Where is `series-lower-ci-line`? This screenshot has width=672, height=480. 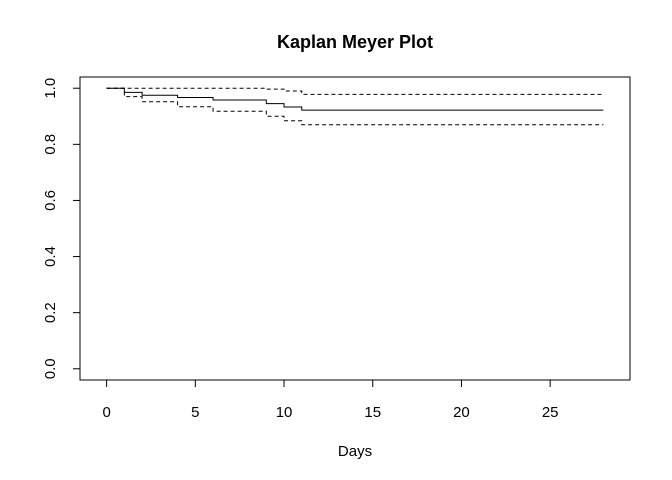
series-lower-ci-line is located at coordinates (355, 106).